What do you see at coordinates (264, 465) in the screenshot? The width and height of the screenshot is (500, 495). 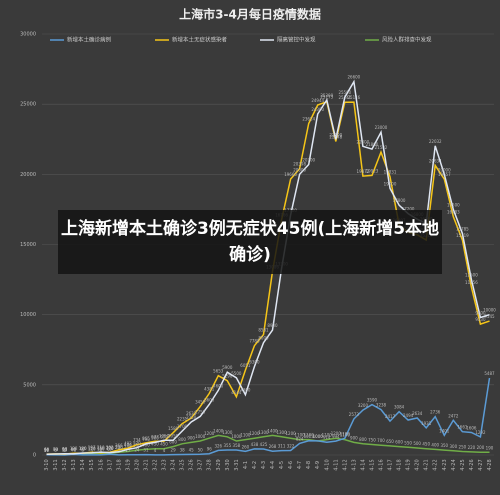 I see `x-tick-label: 4-3` at bounding box center [264, 465].